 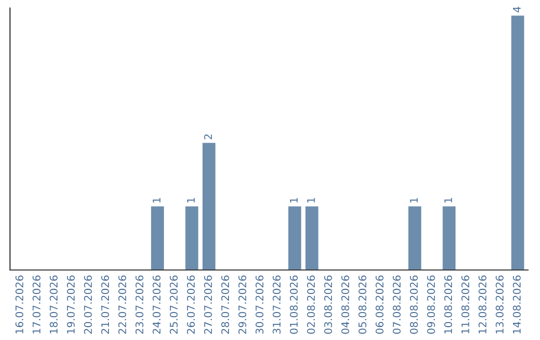 I want to click on x-tick-label: 02.08.2026, so click(x=311, y=305).